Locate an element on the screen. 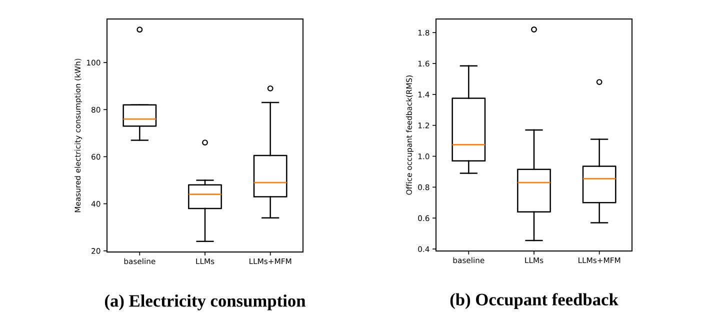  text: (a) Electricity consumption is located at coordinates (205, 302).